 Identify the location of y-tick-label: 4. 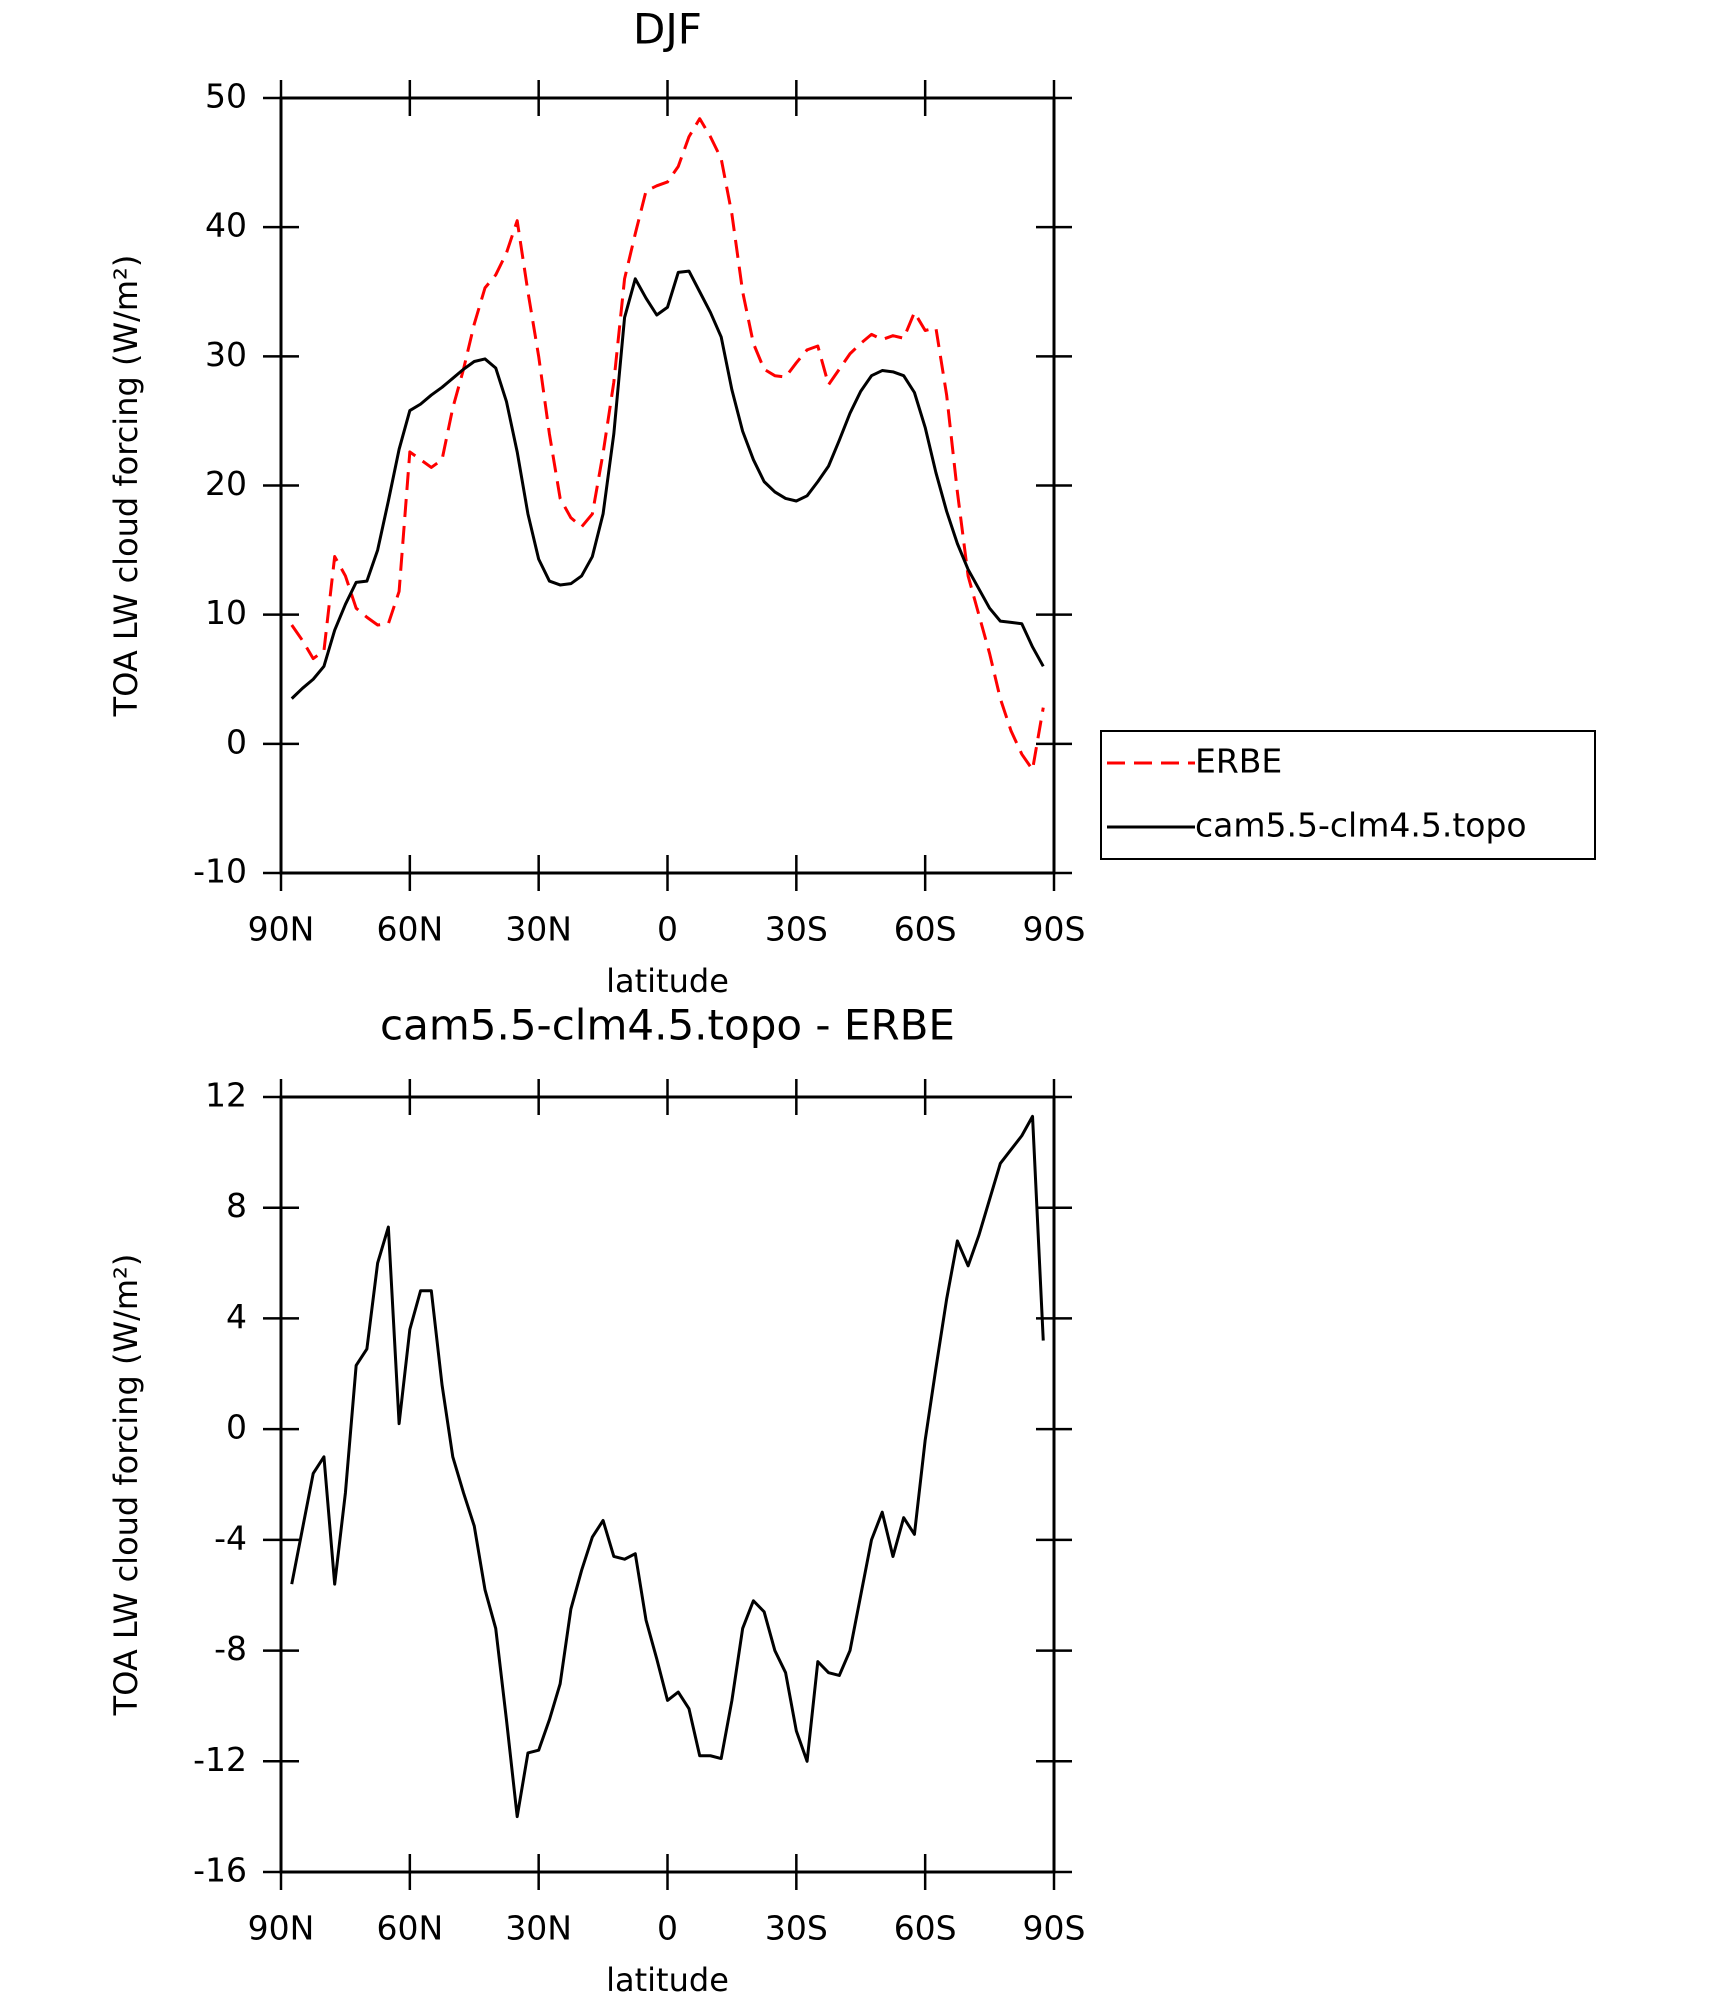
(236, 1316).